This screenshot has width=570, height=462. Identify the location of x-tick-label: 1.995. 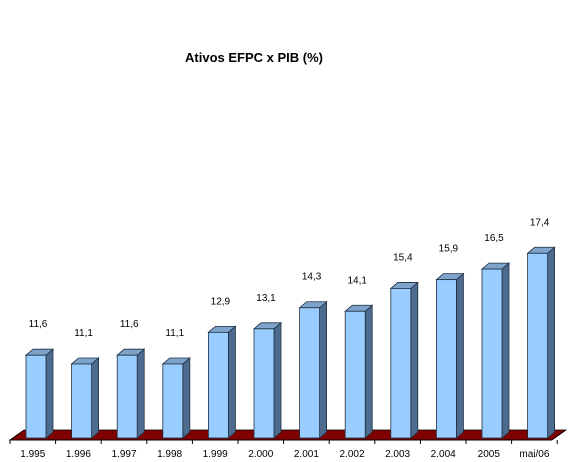
(32, 454).